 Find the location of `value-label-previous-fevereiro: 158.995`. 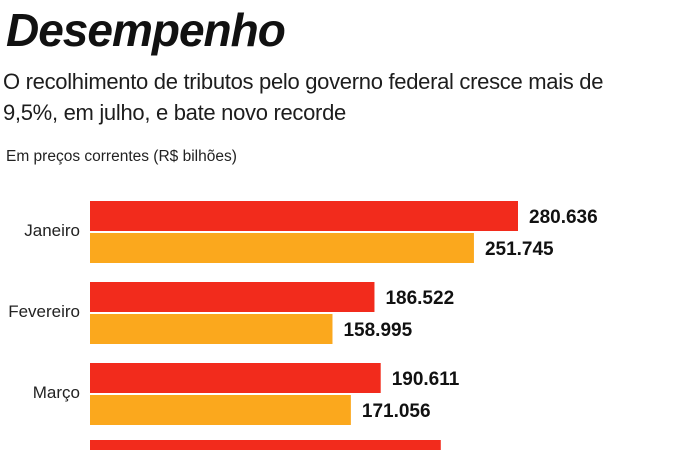

value-label-previous-fevereiro: 158.995 is located at coordinates (377, 330).